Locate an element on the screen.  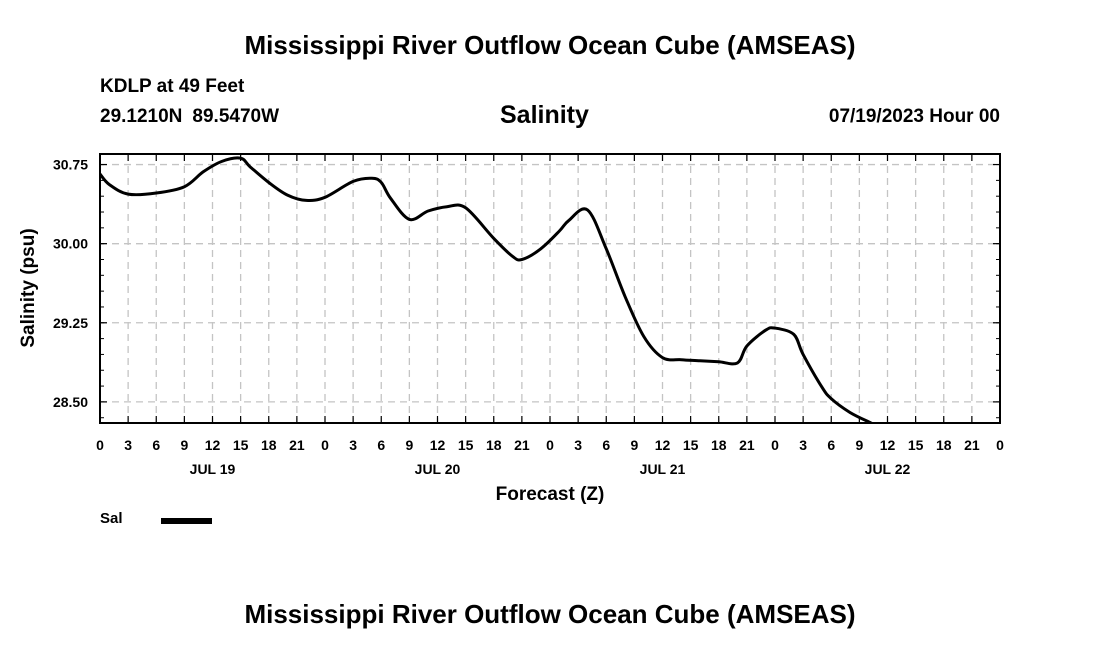
y-tick-label: 28.50 is located at coordinates (70, 402).